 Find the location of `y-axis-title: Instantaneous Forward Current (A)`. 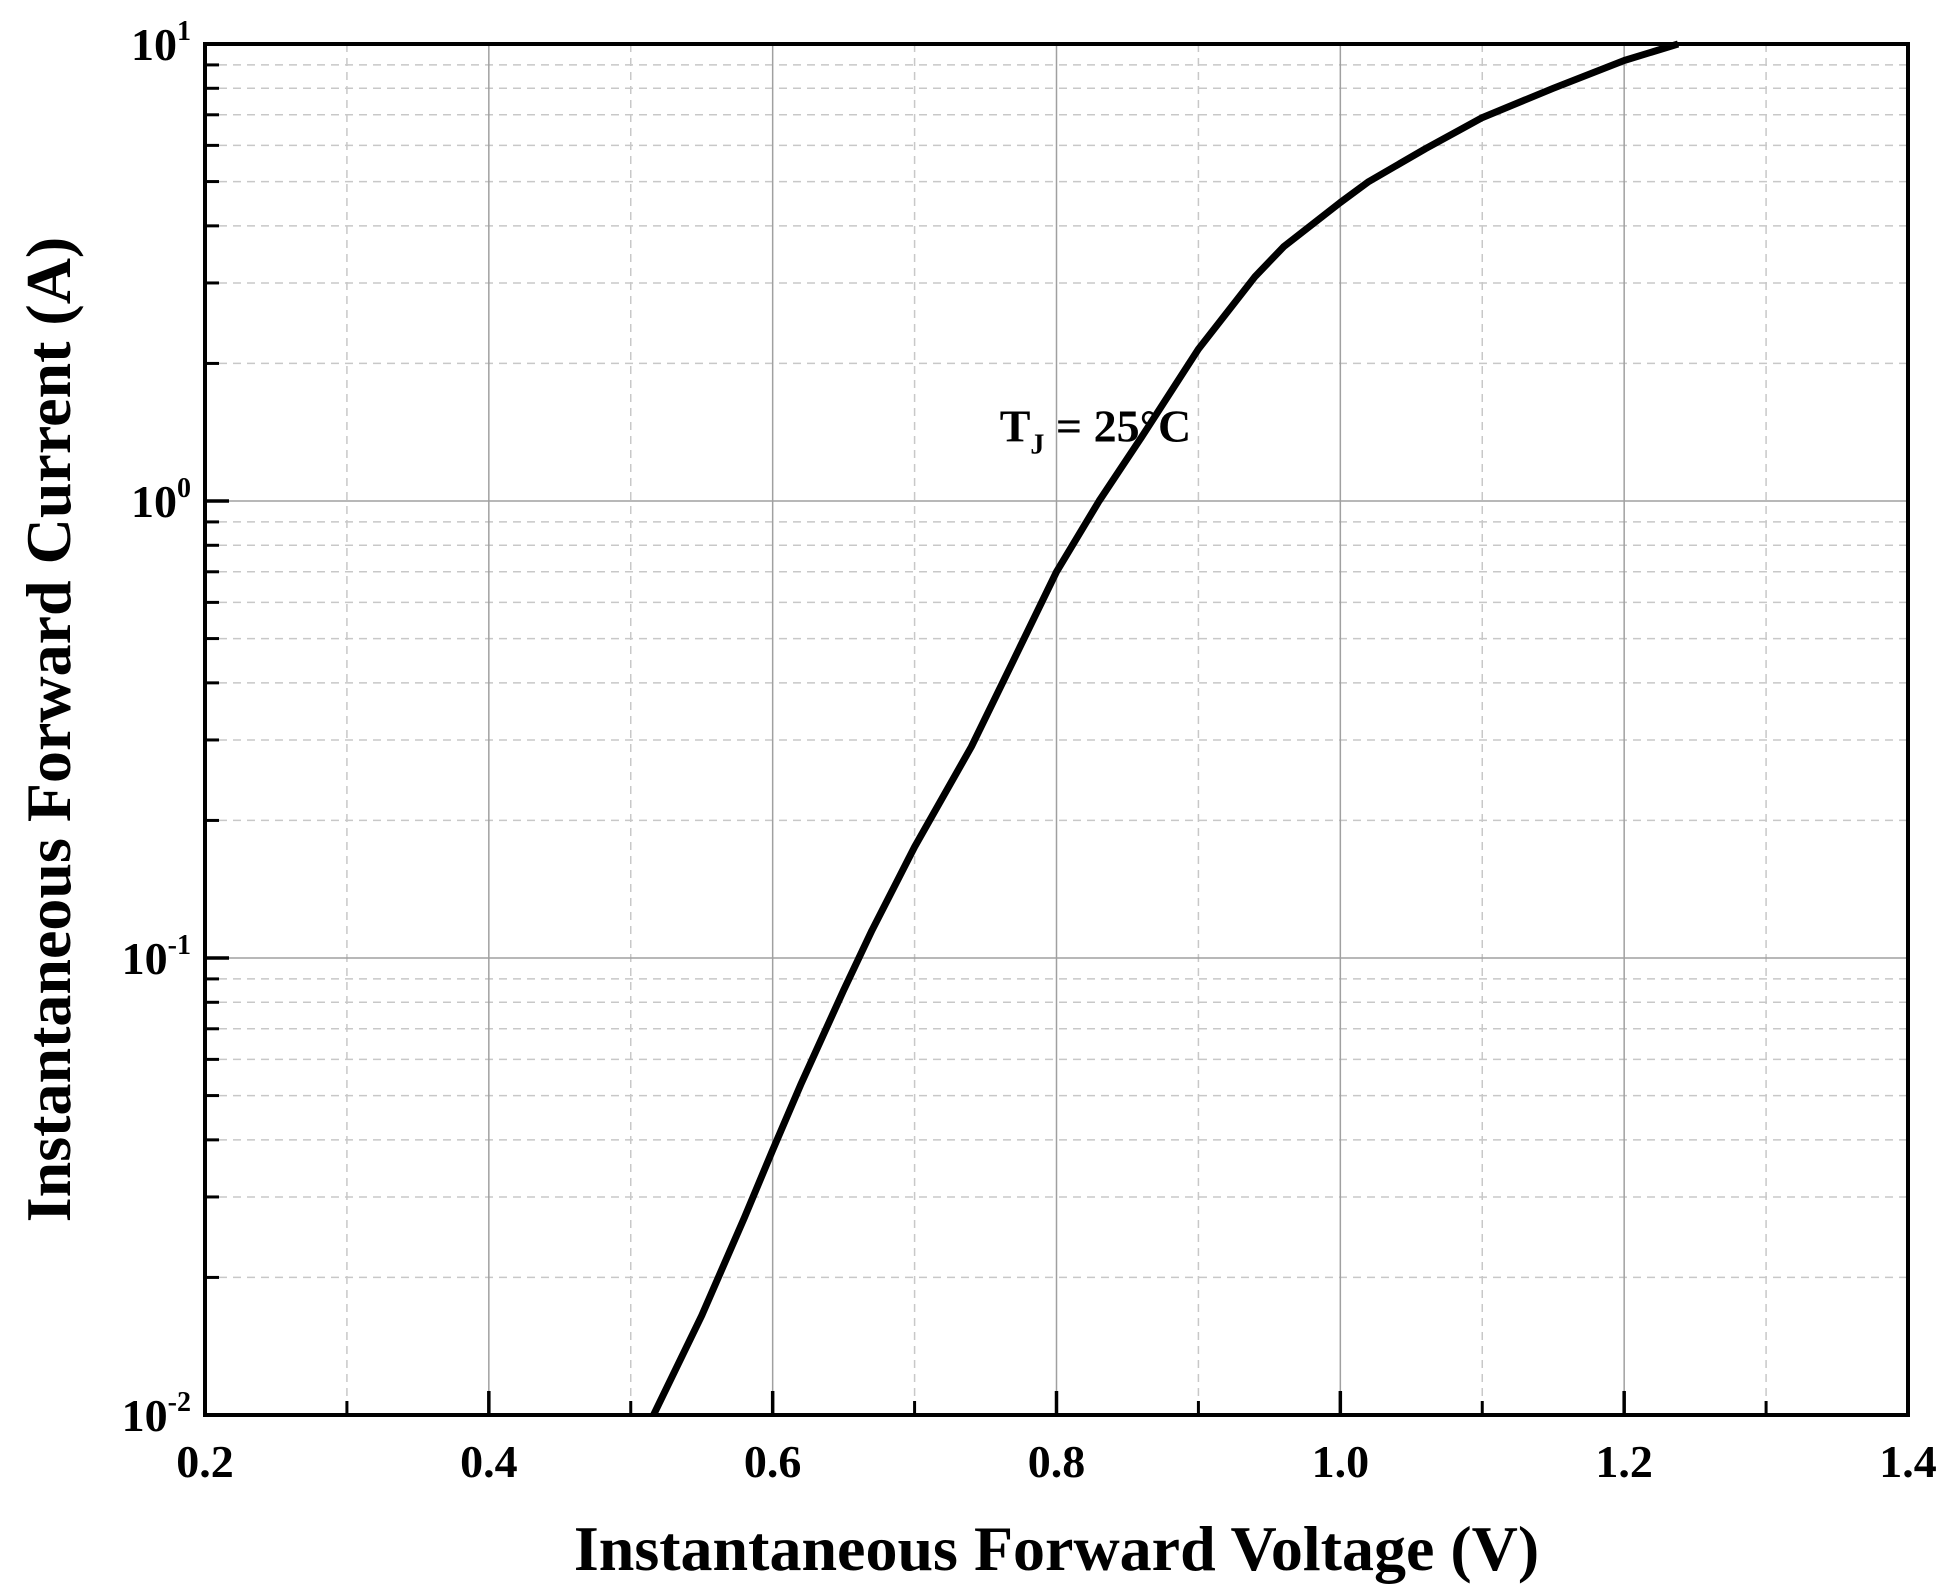

y-axis-title: Instantaneous Forward Current (A) is located at coordinates (48, 729).